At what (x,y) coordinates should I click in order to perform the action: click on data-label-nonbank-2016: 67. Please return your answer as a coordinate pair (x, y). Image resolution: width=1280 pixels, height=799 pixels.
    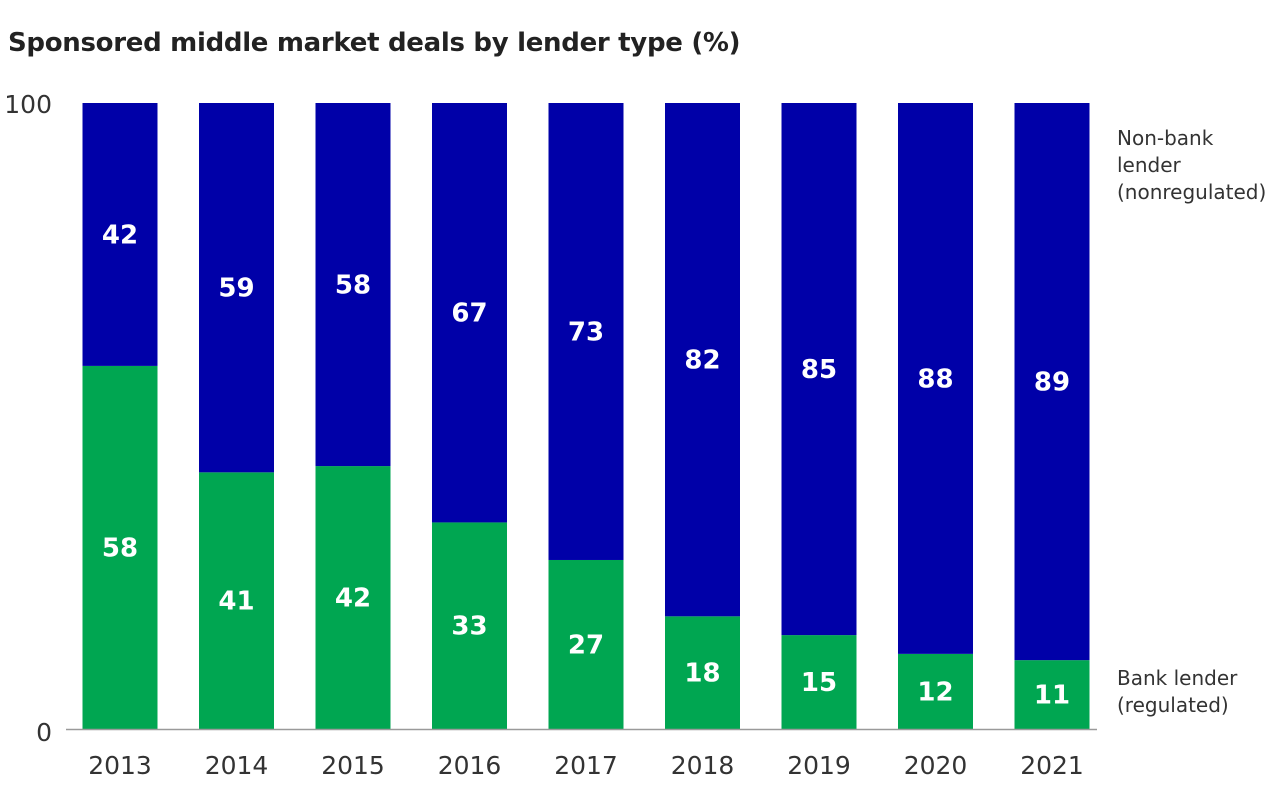
    Looking at the image, I should click on (469, 314).